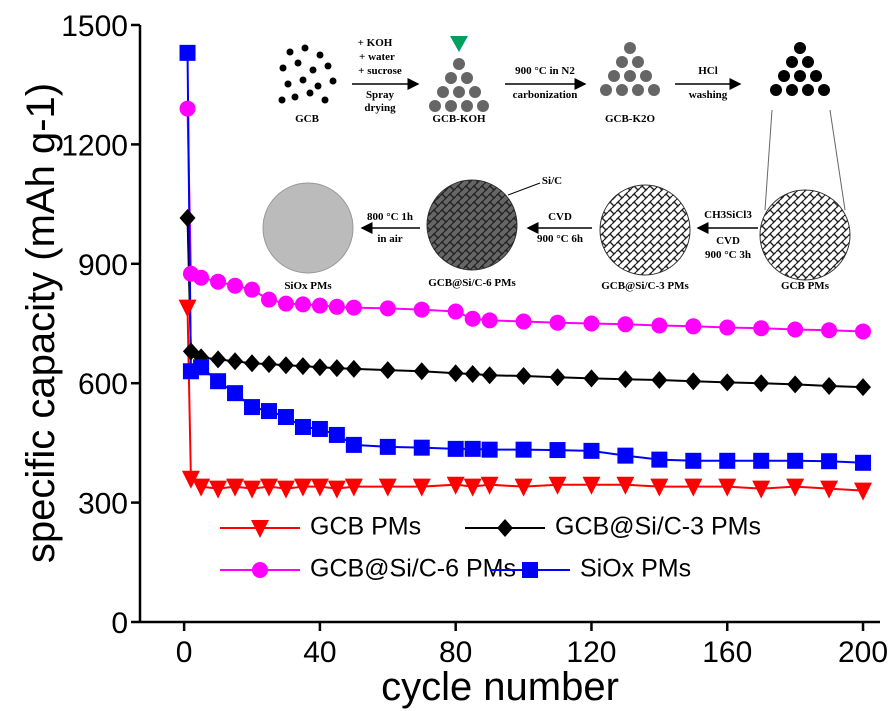 Image resolution: width=894 pixels, height=711 pixels. Describe the element at coordinates (308, 286) in the screenshot. I see `inset-label: SiOx PMs` at that location.